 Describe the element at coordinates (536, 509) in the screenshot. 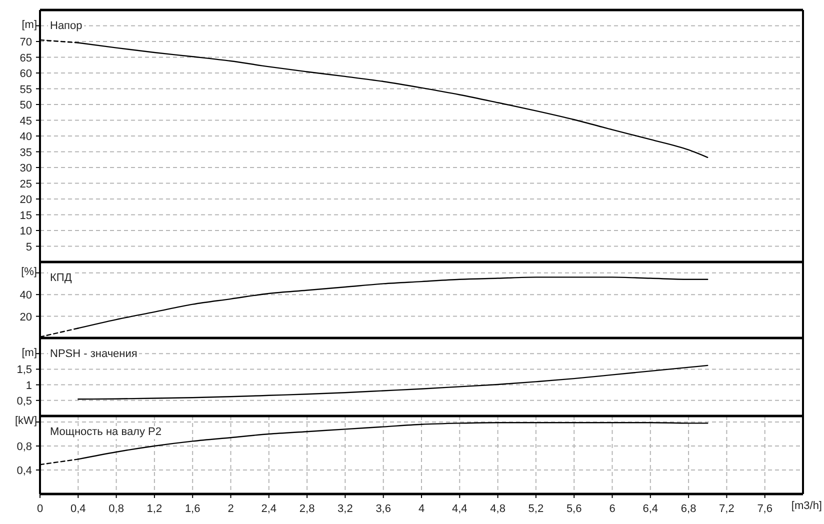

I see `x-tick-label: 5,2` at that location.